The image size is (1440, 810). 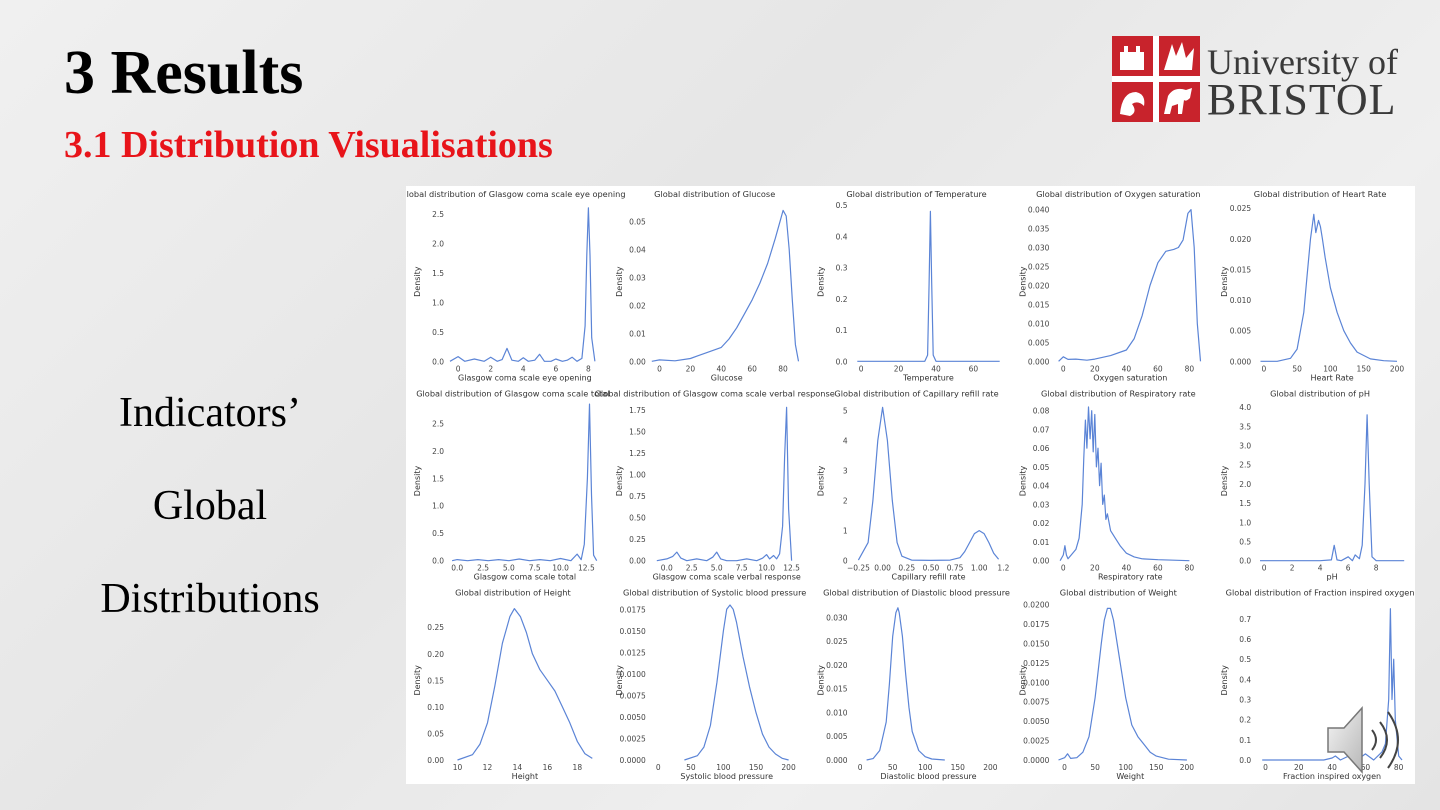 What do you see at coordinates (1245, 639) in the screenshot?
I see `y-tick-label: 0.6` at bounding box center [1245, 639].